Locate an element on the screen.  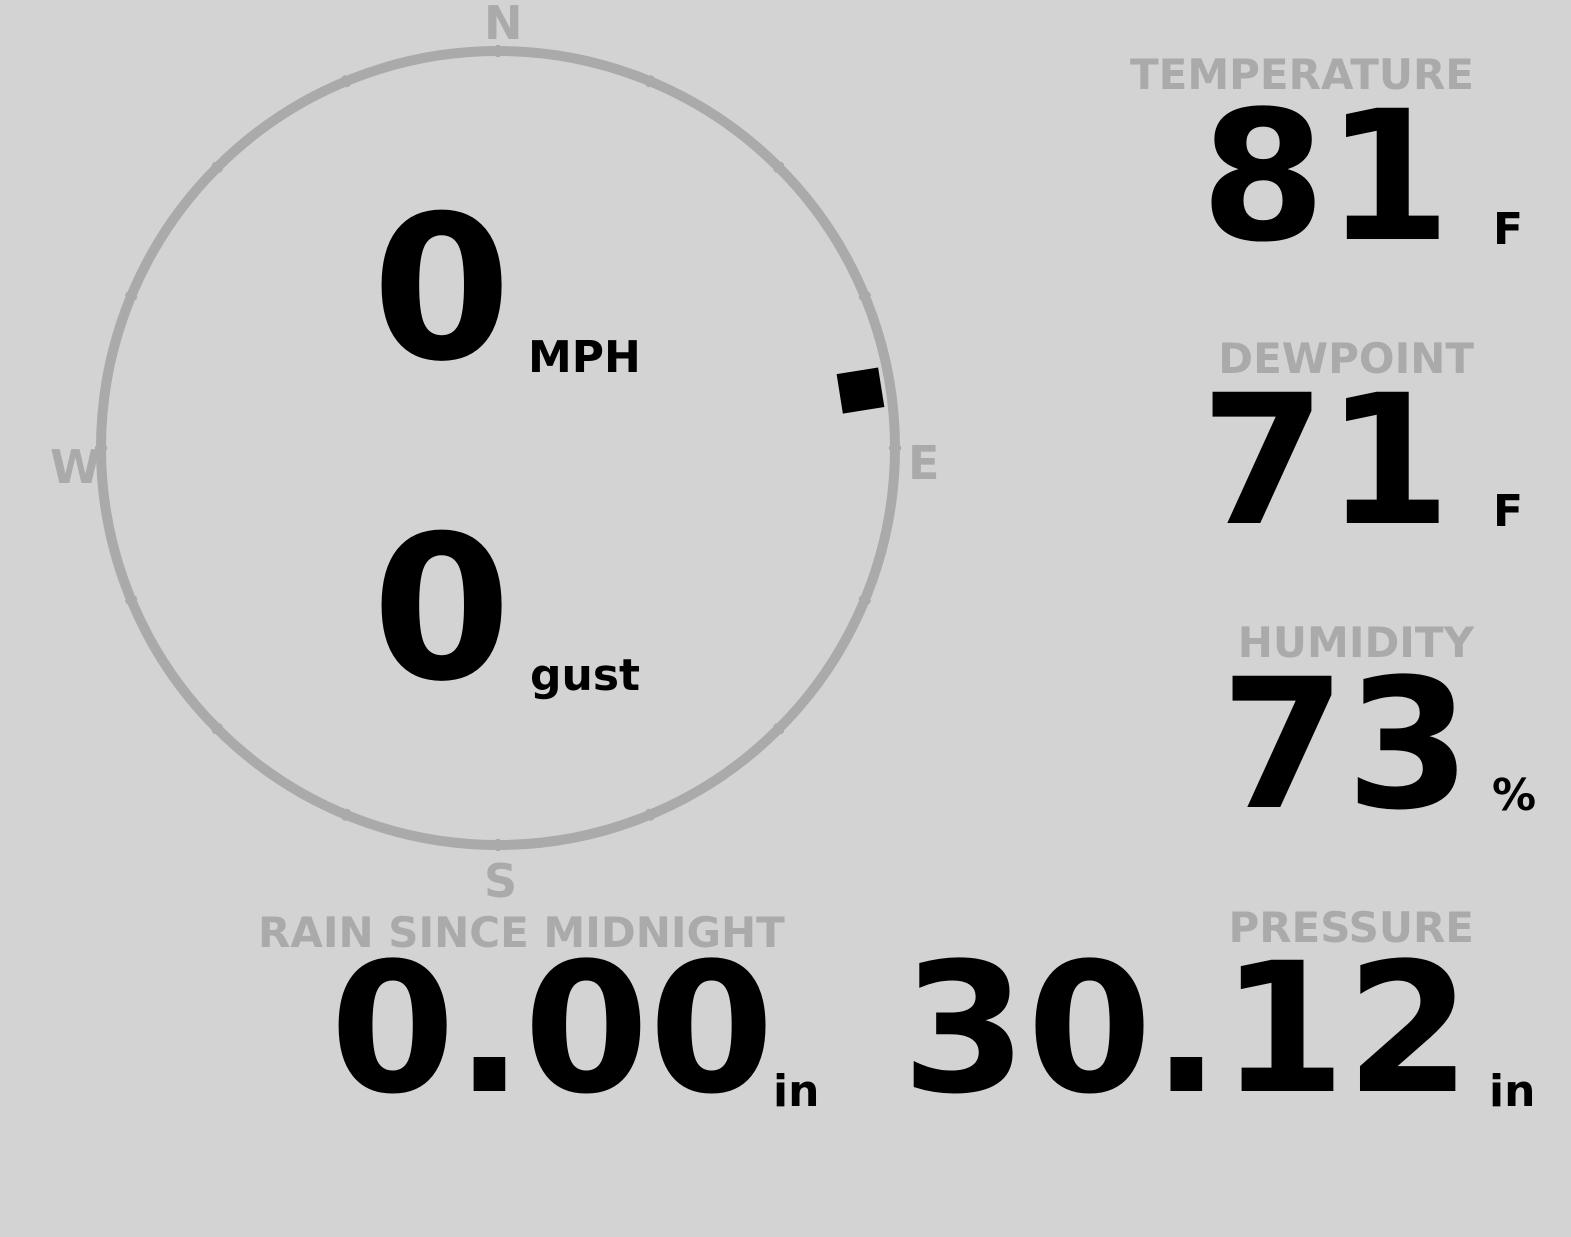
dewpoint-unit: F is located at coordinates (1508, 511).